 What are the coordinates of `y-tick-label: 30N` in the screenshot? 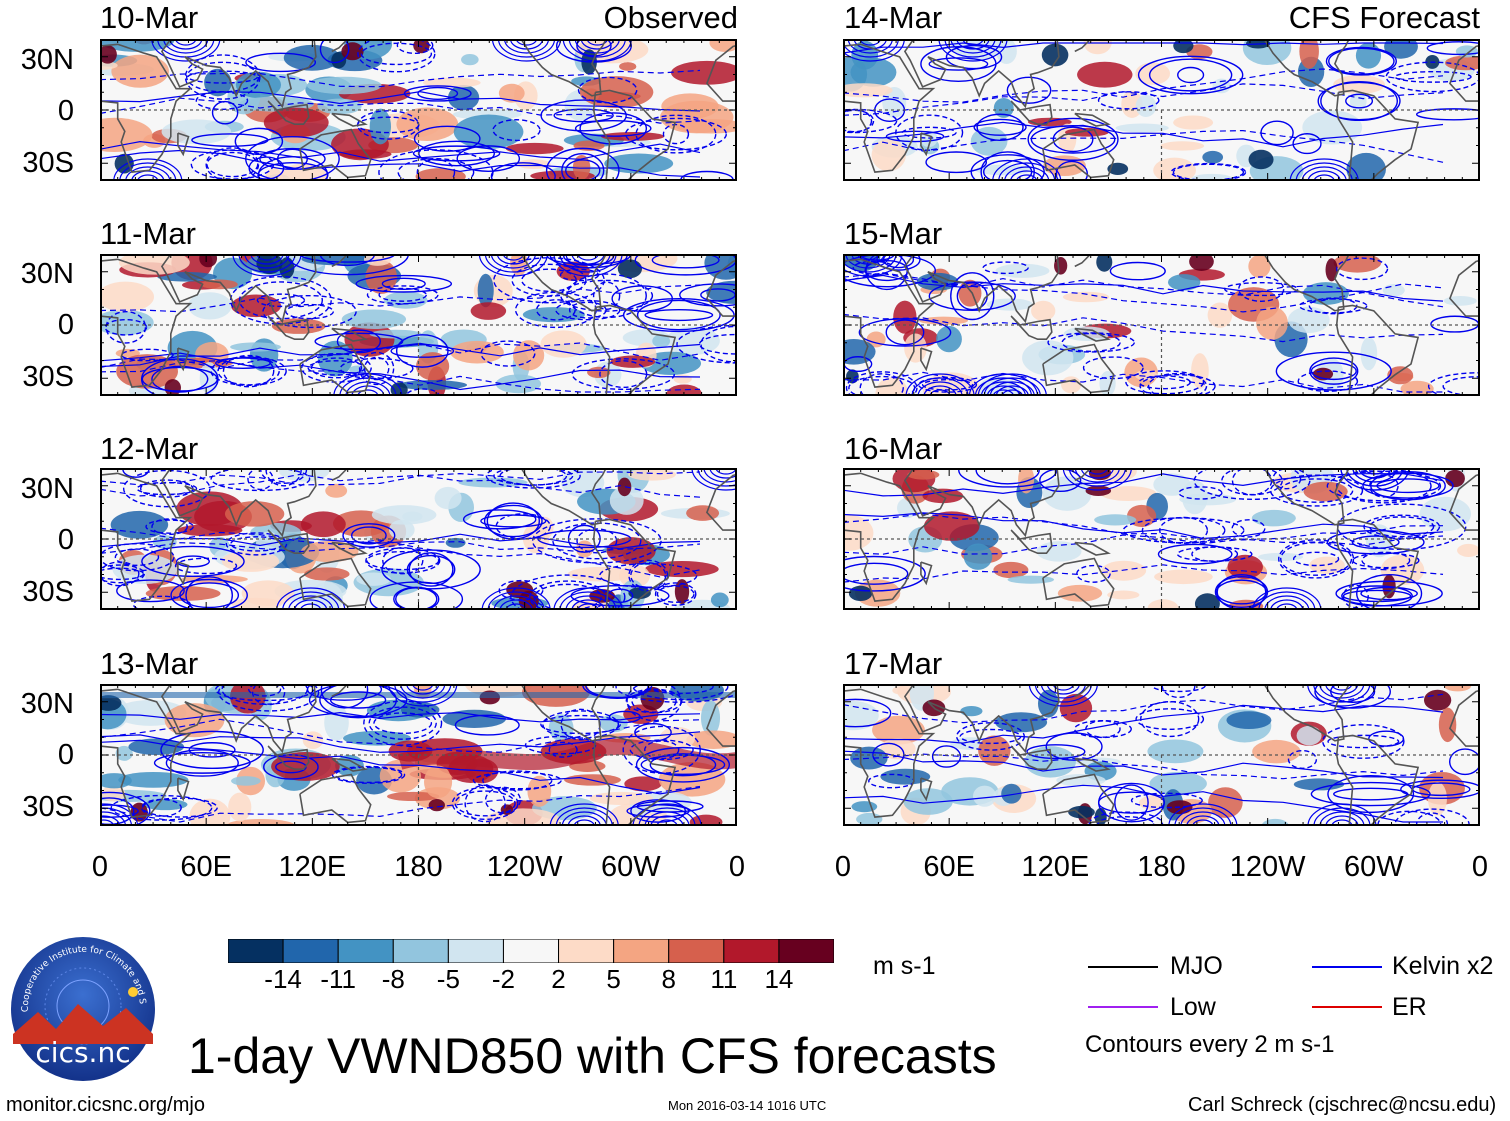 It's located at (47, 60).